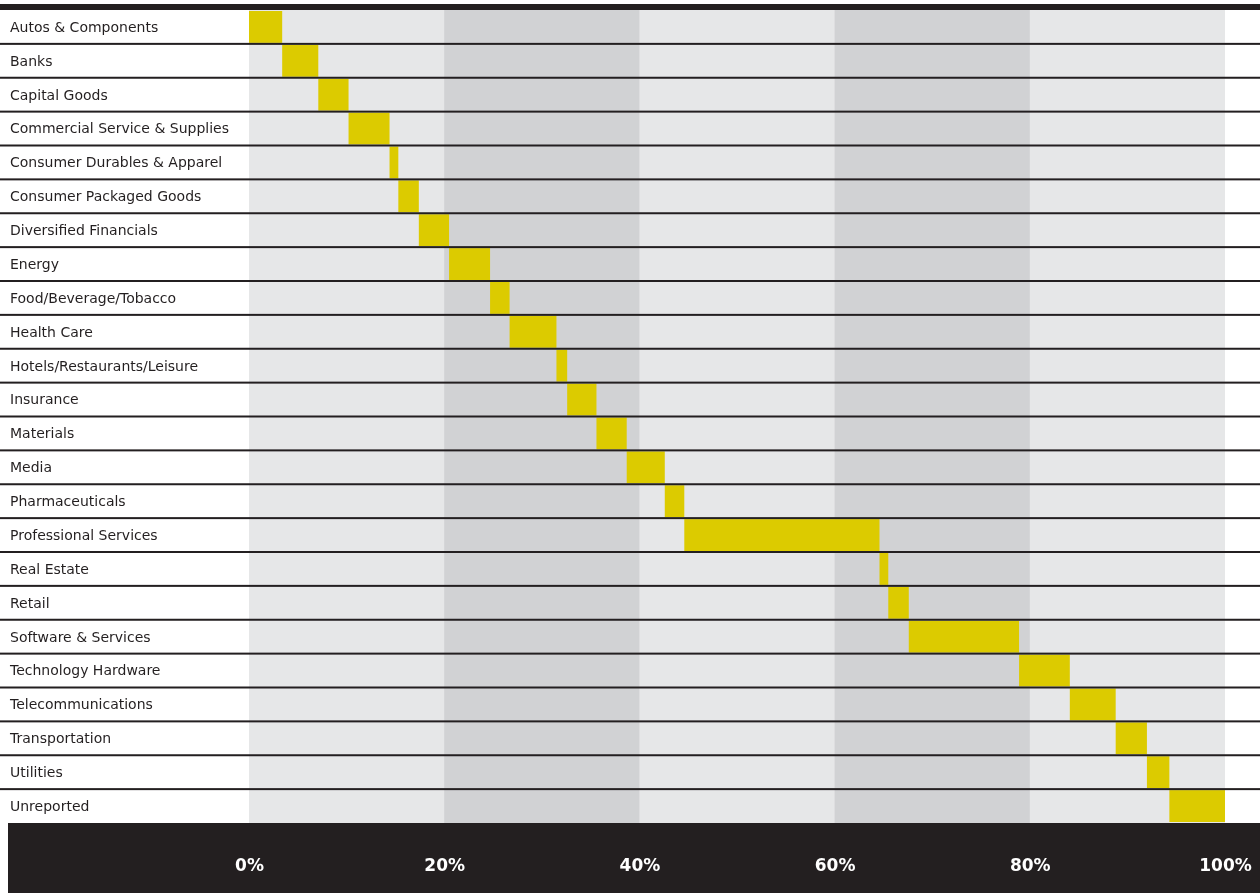  Describe the element at coordinates (116, 162) in the screenshot. I see `y-tick-label: Consumer Durables & Apparel` at that location.